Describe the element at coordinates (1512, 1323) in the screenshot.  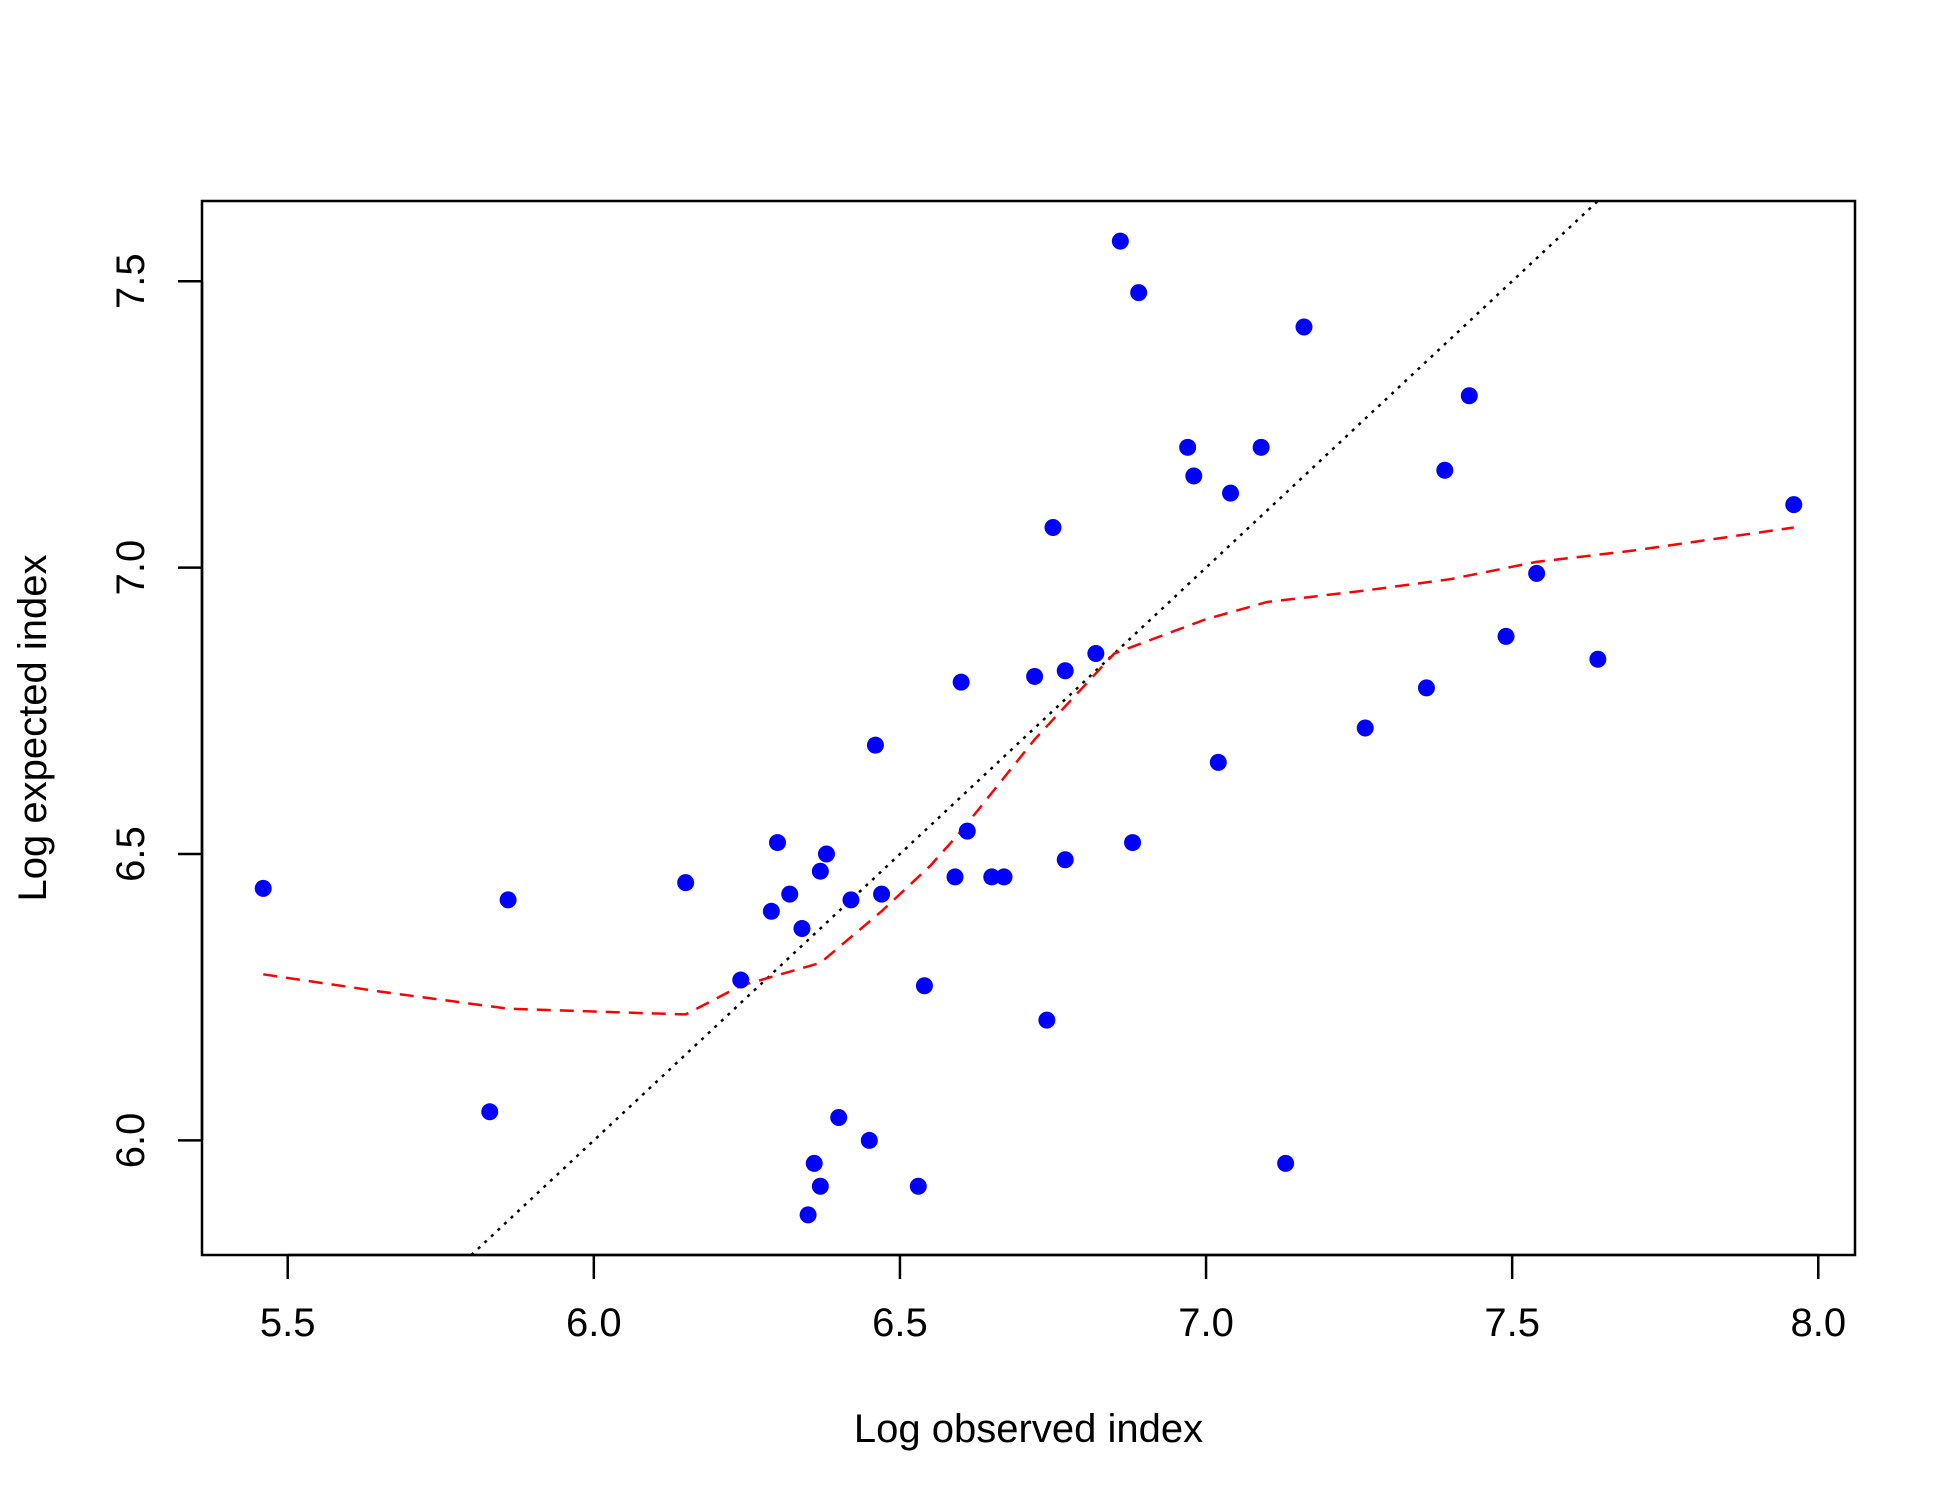
I see `x-tick-label: 7.5` at that location.